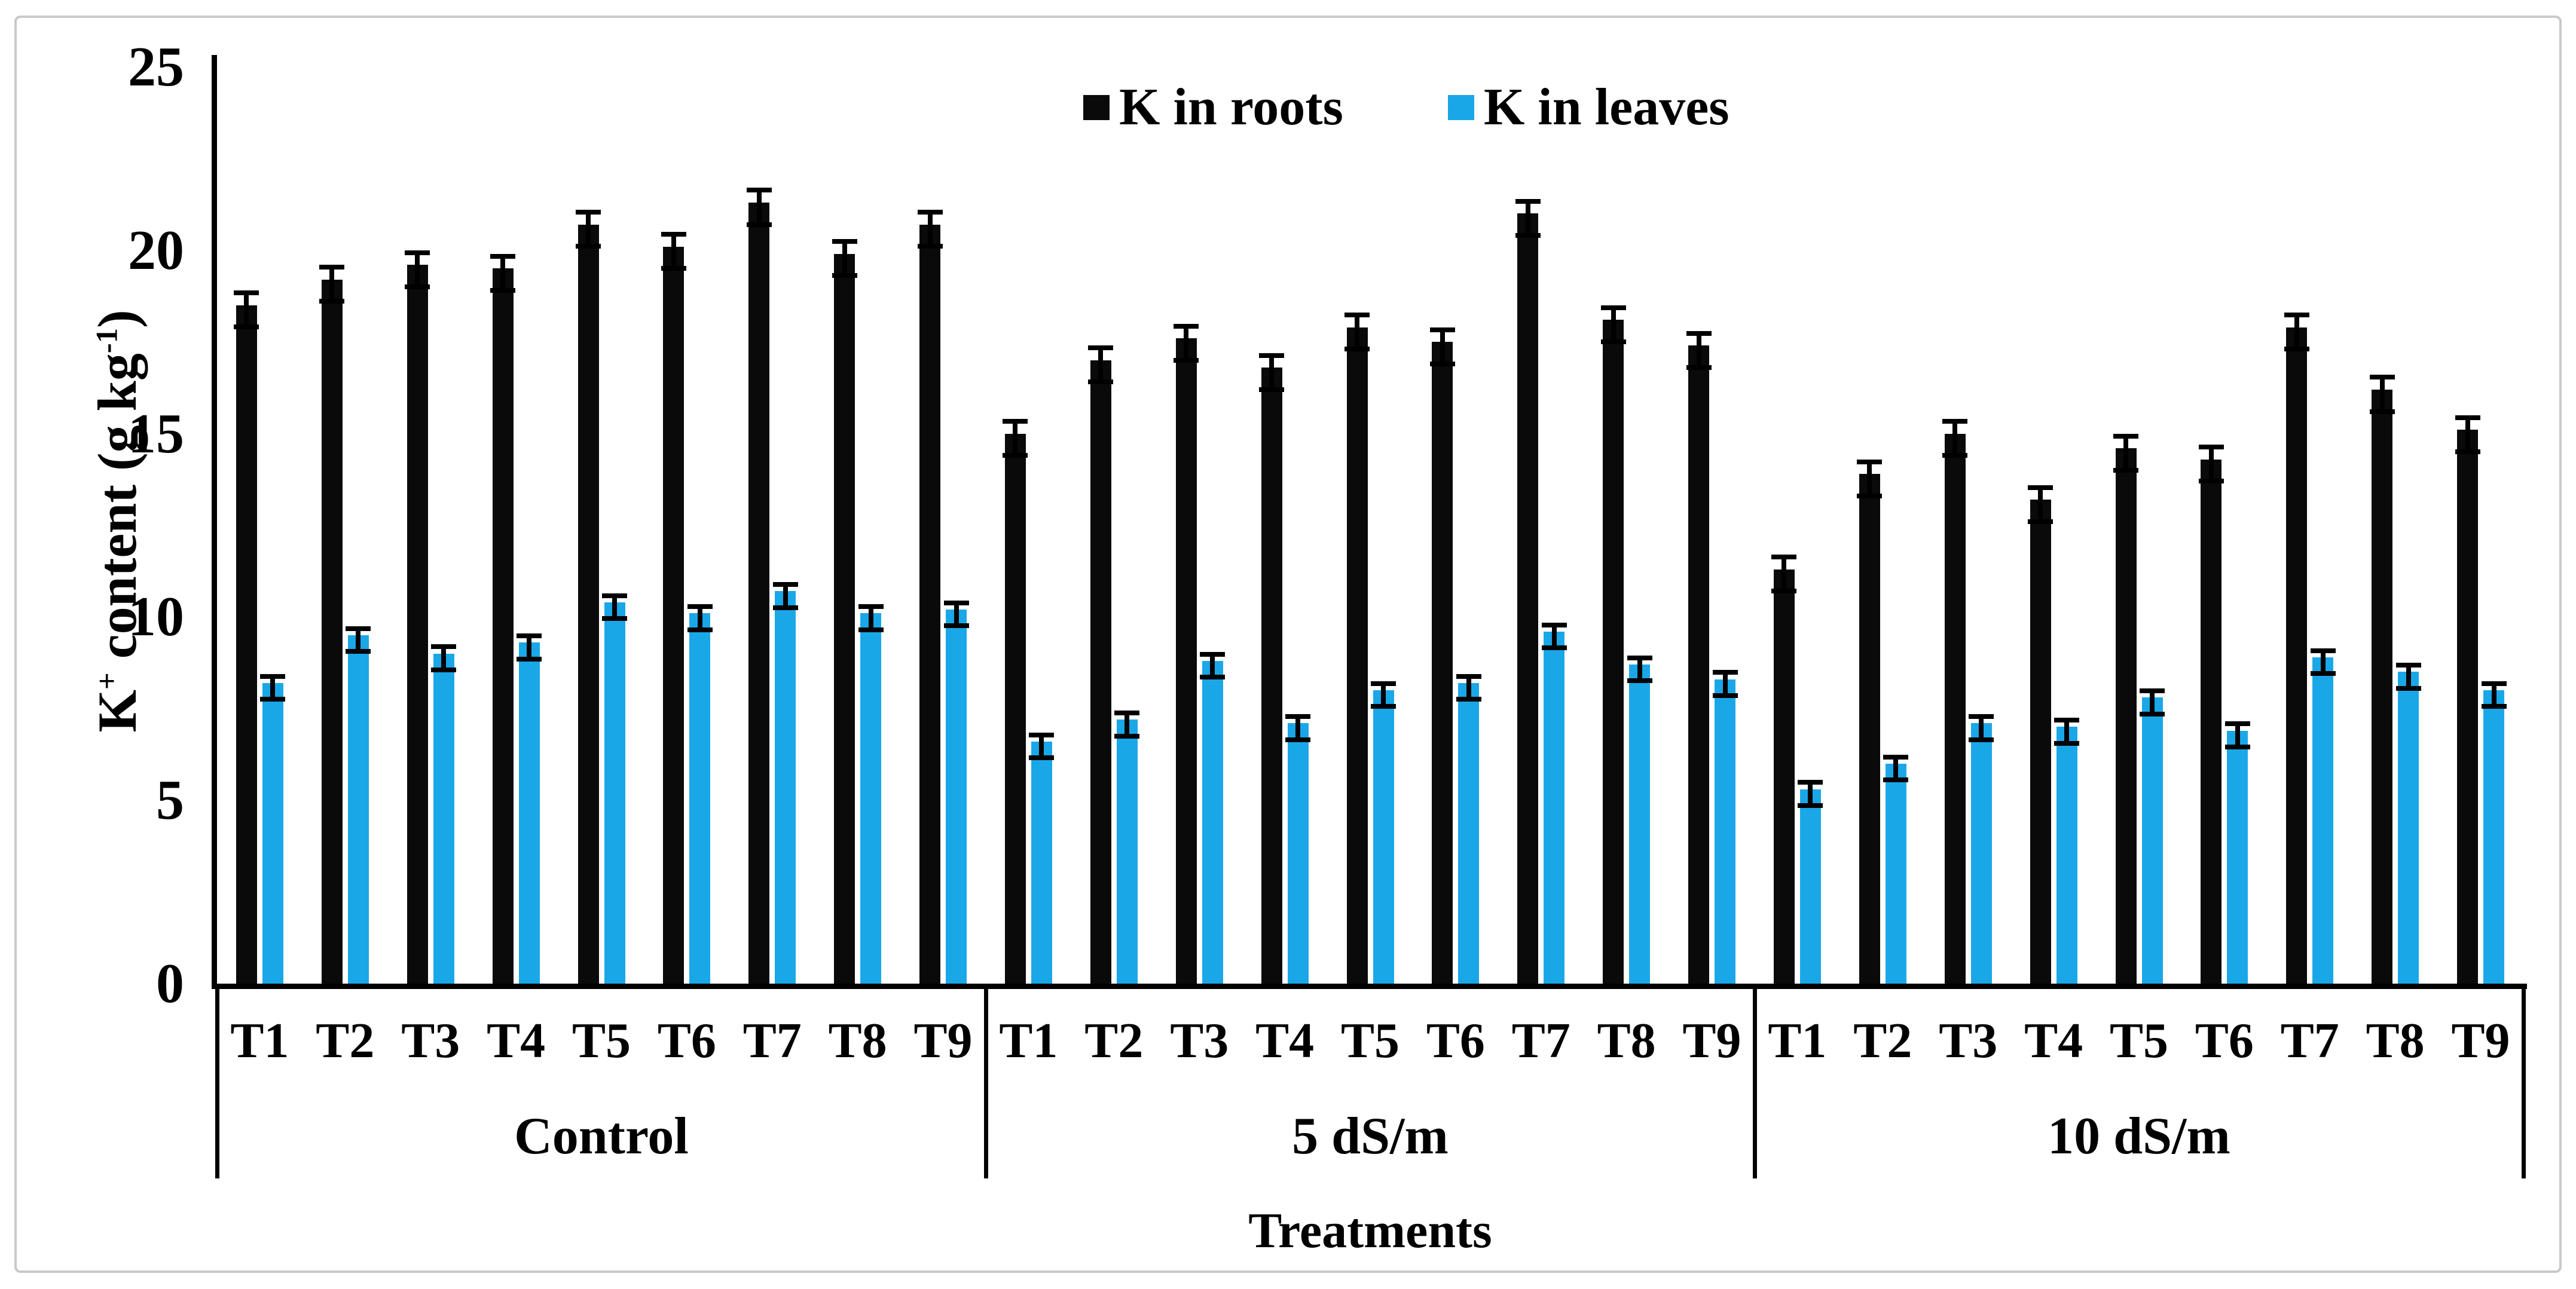 The height and width of the screenshot is (1289, 2576). What do you see at coordinates (156, 617) in the screenshot?
I see `y-tick-label: 10` at bounding box center [156, 617].